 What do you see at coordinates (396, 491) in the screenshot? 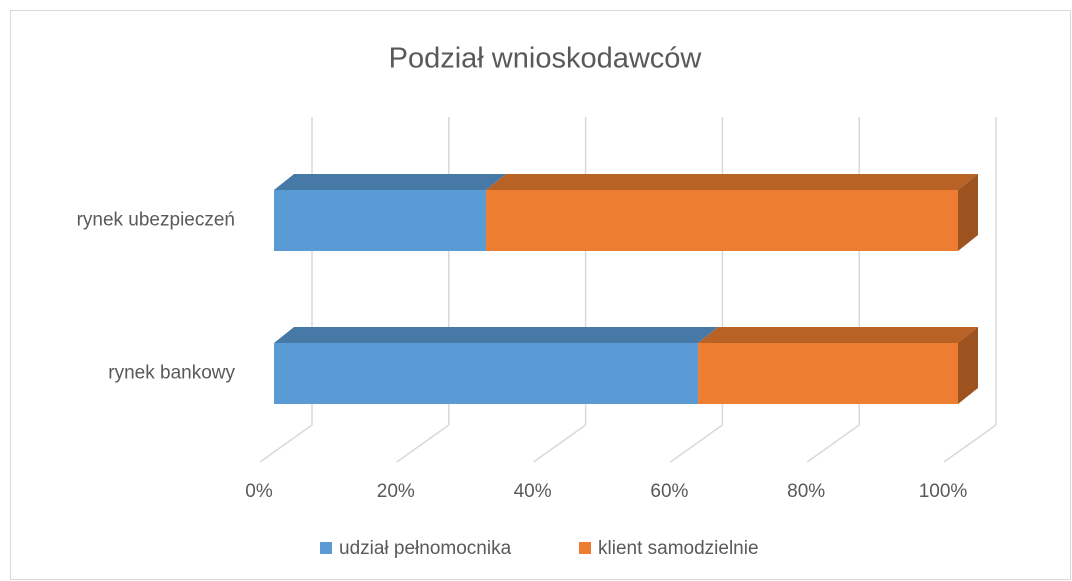
I see `x-tick-label: 20%` at bounding box center [396, 491].